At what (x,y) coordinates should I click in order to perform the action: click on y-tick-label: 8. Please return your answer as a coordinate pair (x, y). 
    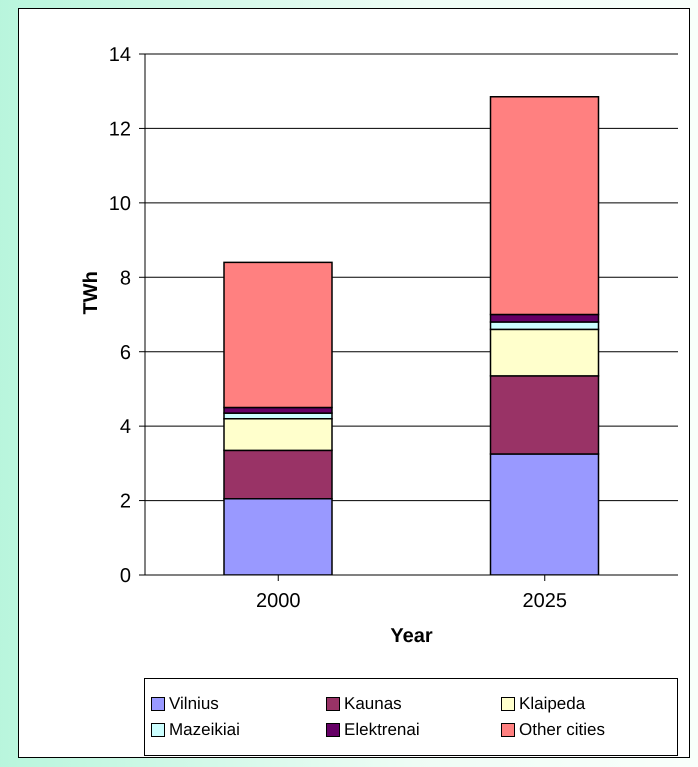
    Looking at the image, I should click on (125, 278).